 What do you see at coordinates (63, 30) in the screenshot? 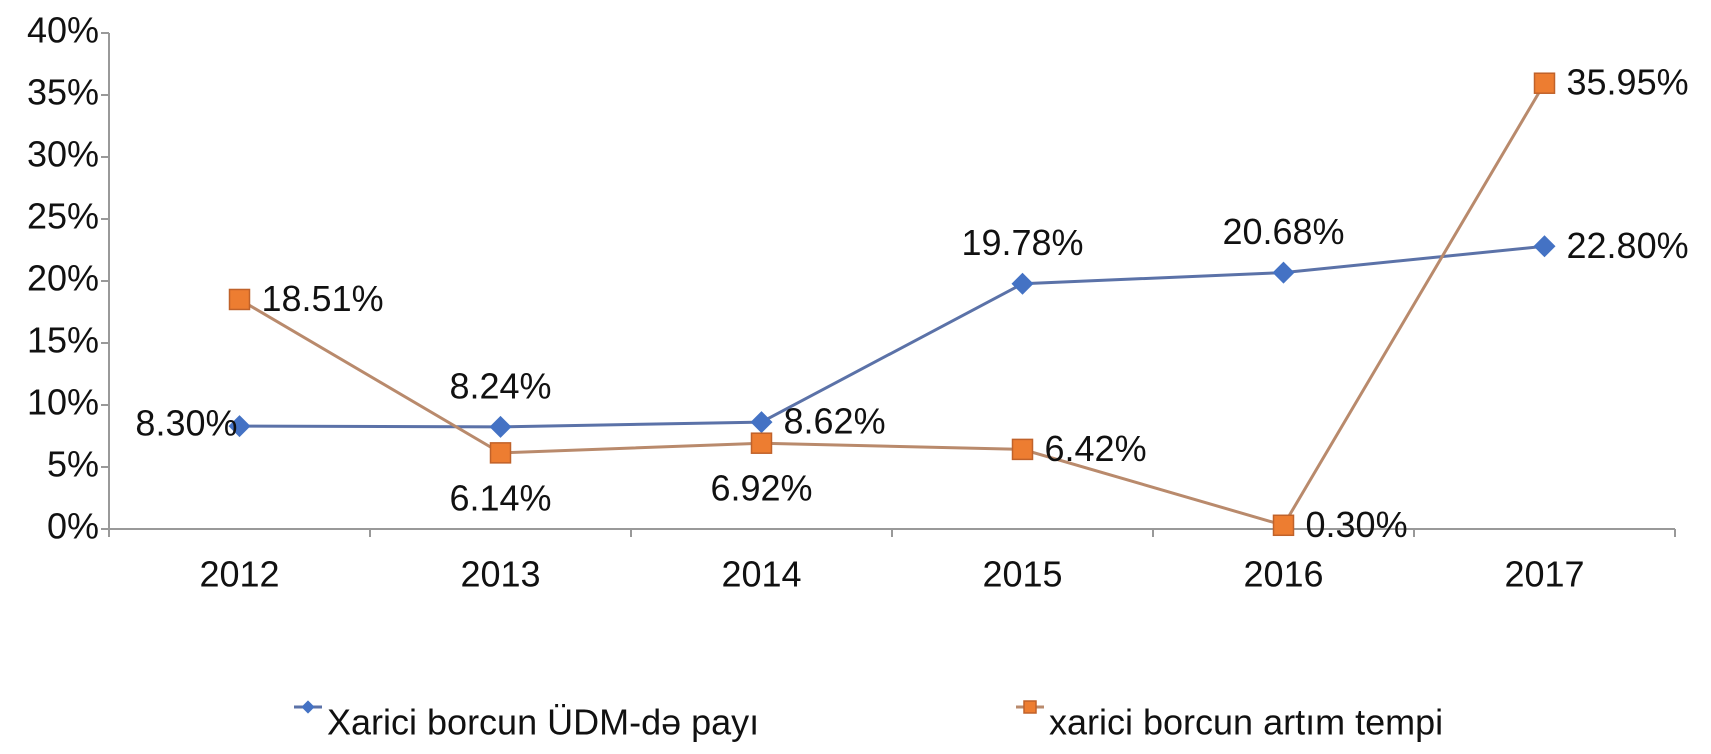
I see `y-tick-label: 40%` at bounding box center [63, 30].